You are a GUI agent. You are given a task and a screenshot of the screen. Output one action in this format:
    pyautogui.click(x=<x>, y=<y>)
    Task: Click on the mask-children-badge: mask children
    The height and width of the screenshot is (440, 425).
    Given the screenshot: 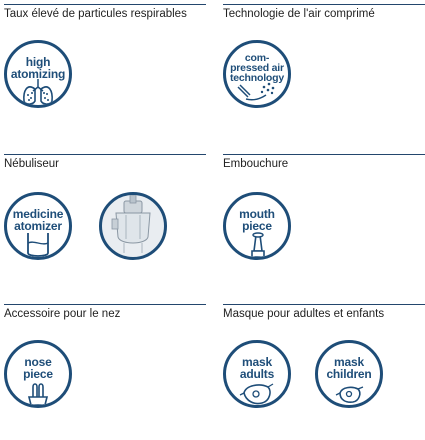 What is the action you would take?
    pyautogui.click(x=349, y=374)
    